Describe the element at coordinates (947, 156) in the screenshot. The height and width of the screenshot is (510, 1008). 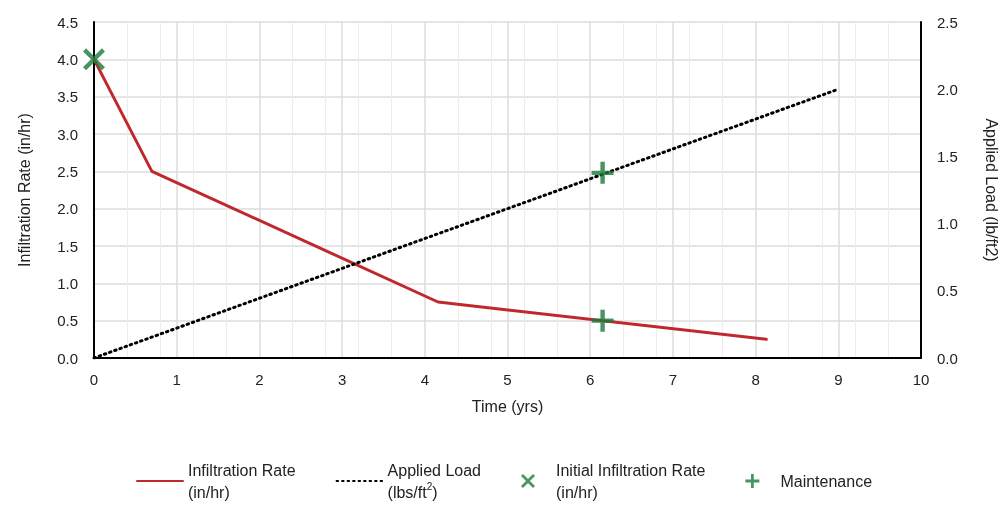
I see `y2-tick-label: 1.5` at that location.